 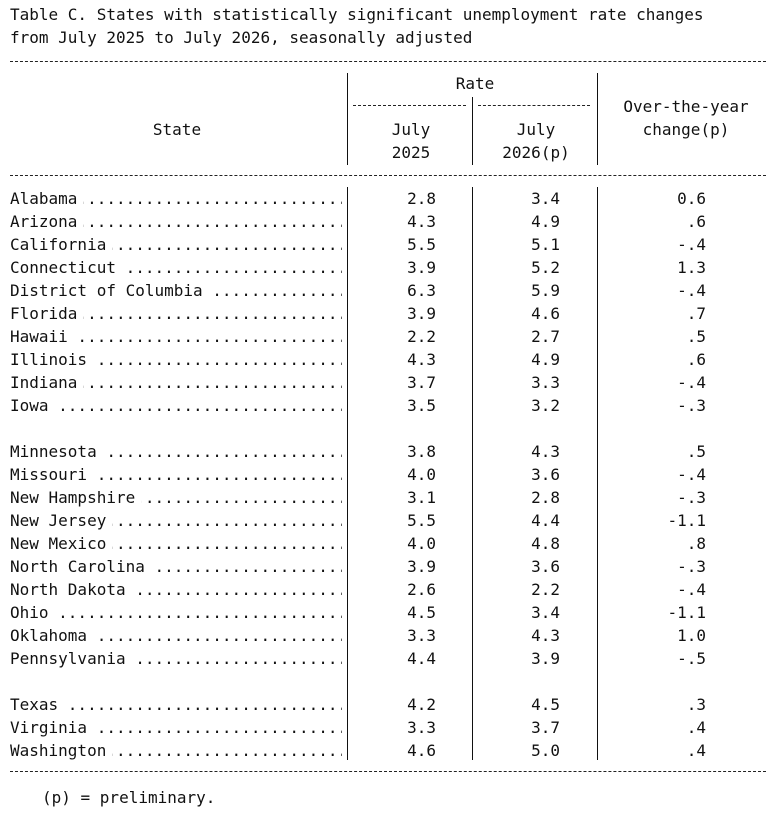 What do you see at coordinates (545, 474) in the screenshot?
I see `july-2026-rate: 3.6` at bounding box center [545, 474].